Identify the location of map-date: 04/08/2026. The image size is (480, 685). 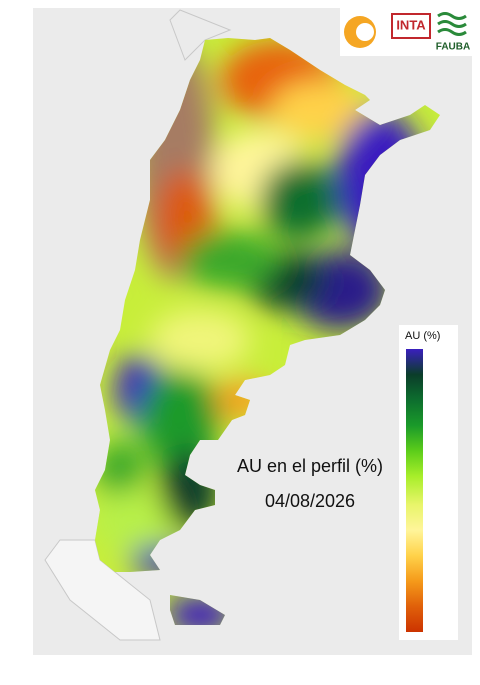
(310, 501).